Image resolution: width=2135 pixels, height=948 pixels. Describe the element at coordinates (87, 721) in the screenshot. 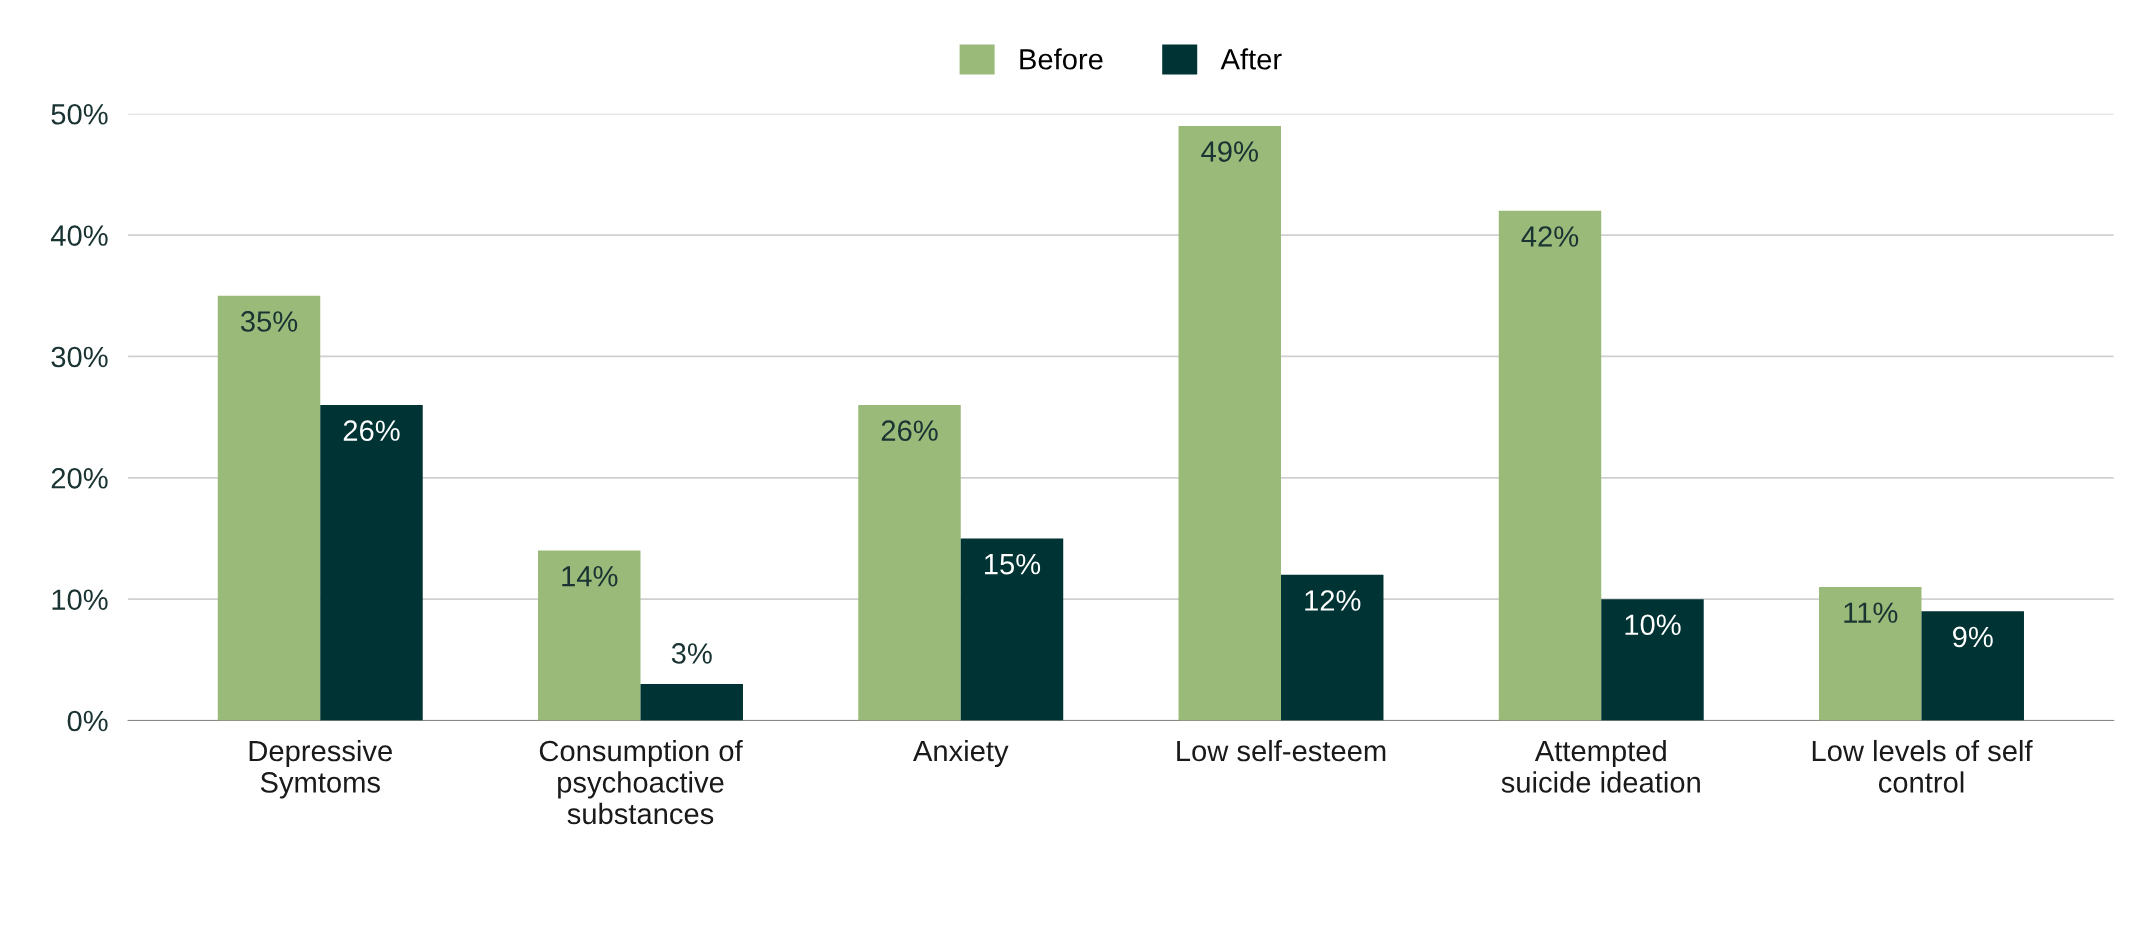

I see `y-tick-label: 0%` at that location.